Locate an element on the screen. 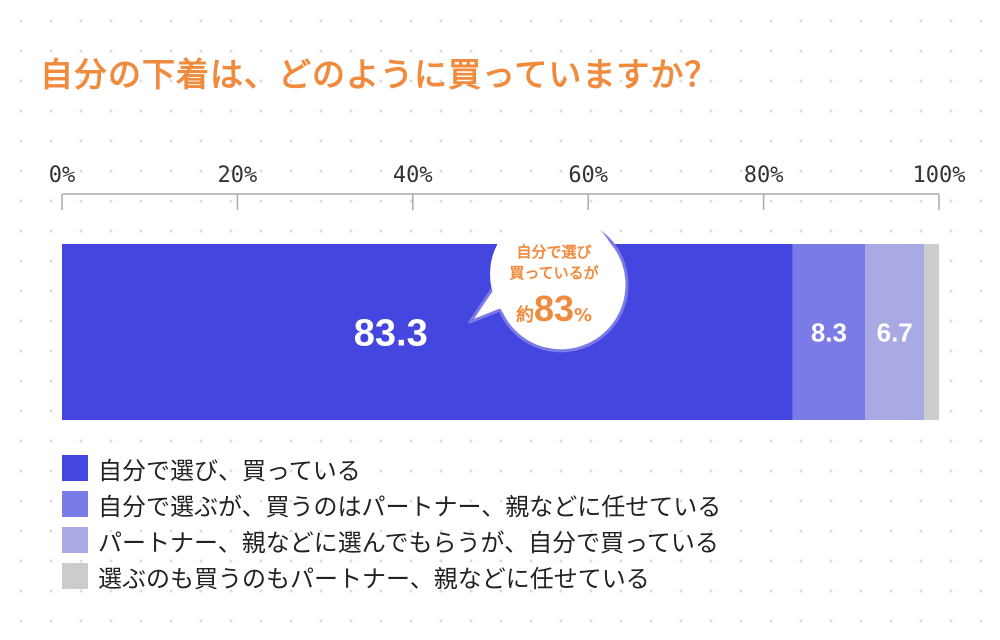  x-tick-label: 20% is located at coordinates (238, 175).